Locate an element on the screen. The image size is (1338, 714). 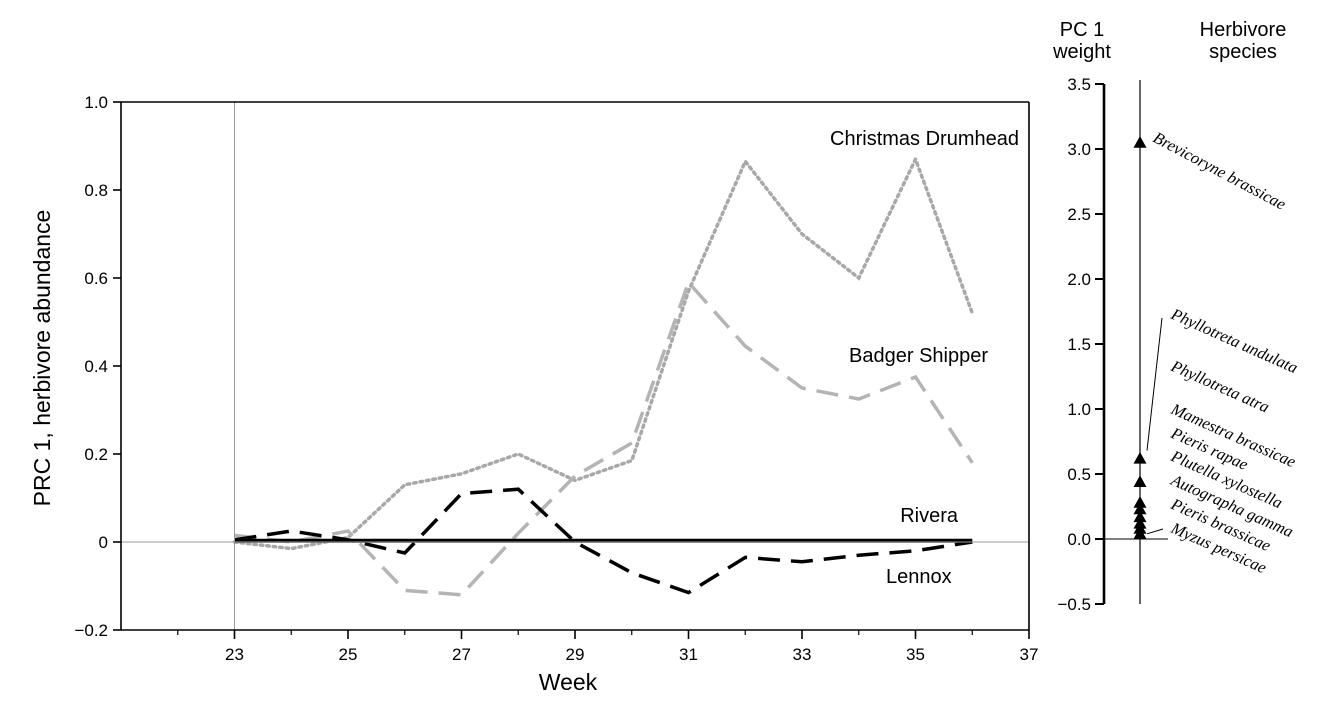
y-tick-label: 0.4 is located at coordinates (96, 366).